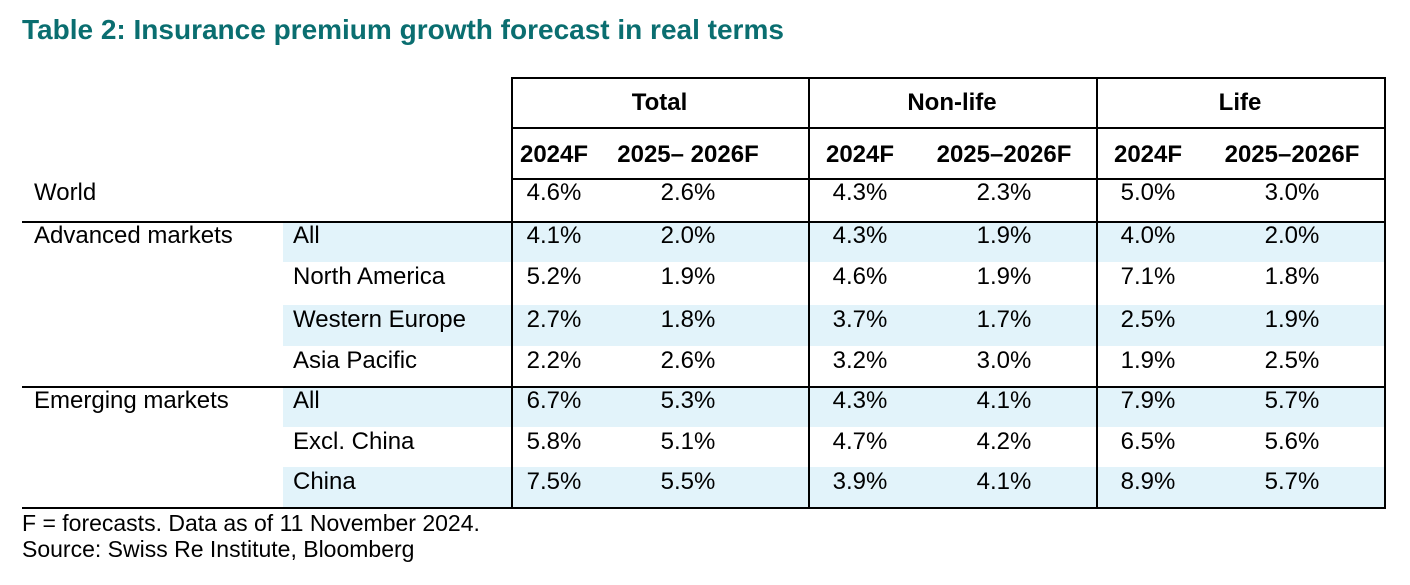 Image resolution: width=1410 pixels, height=585 pixels. I want to click on table-cell-value: 4.0%, so click(1148, 235).